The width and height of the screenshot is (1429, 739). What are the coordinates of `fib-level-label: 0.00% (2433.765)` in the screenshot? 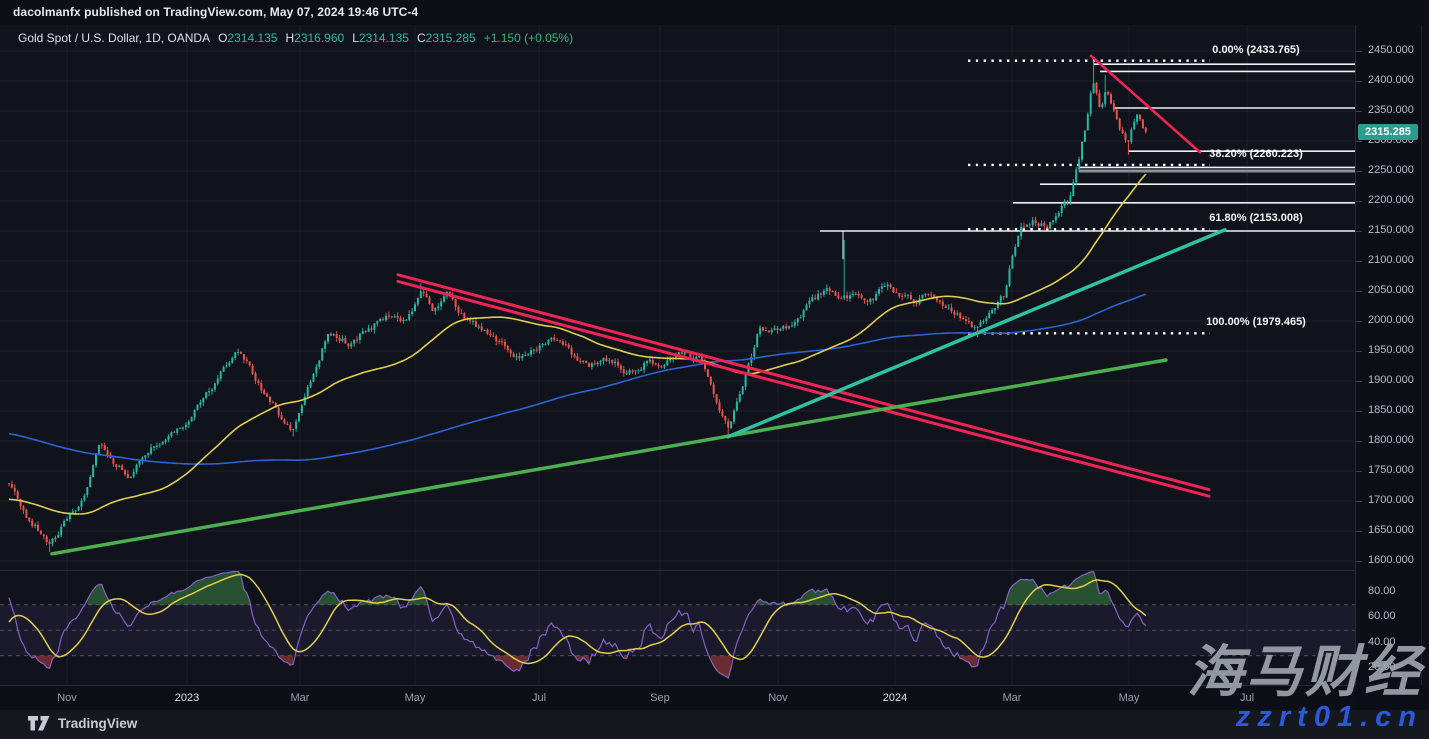 It's located at (1256, 49).